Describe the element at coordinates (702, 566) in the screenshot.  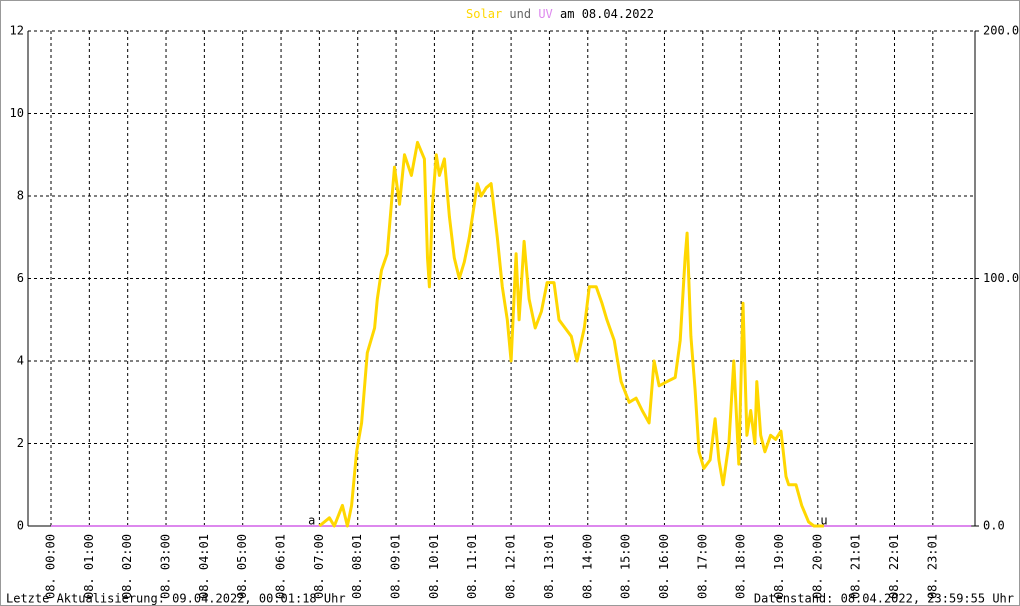
I see `x-tick-label: 08. 17:00` at that location.